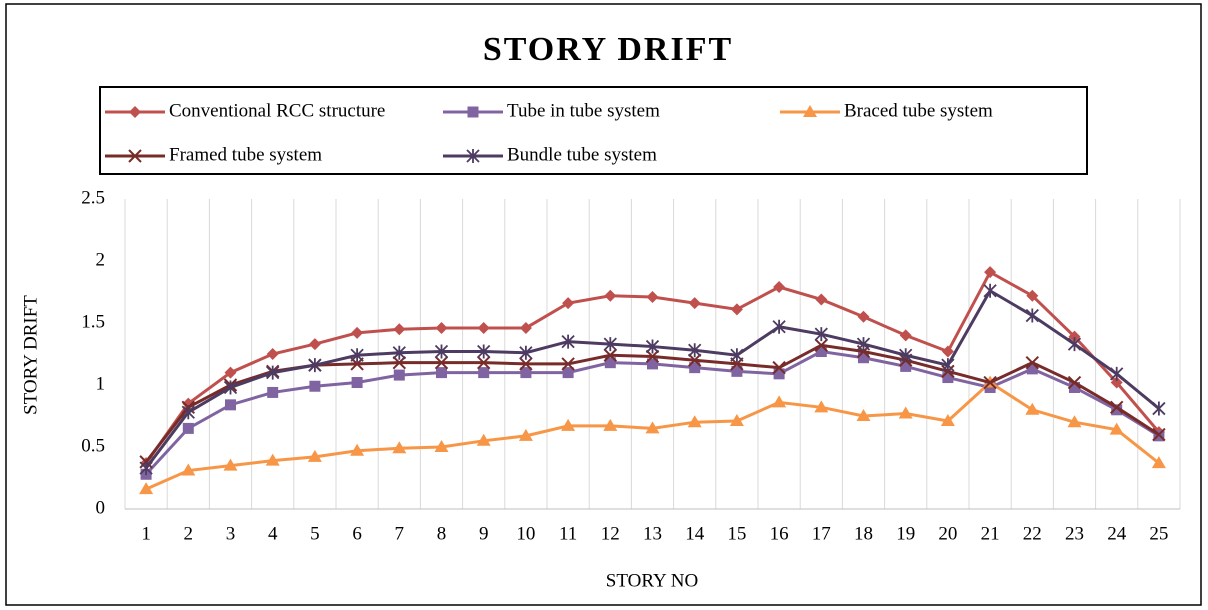 Image resolution: width=1208 pixels, height=610 pixels. I want to click on x-tick-label: 20, so click(947, 533).